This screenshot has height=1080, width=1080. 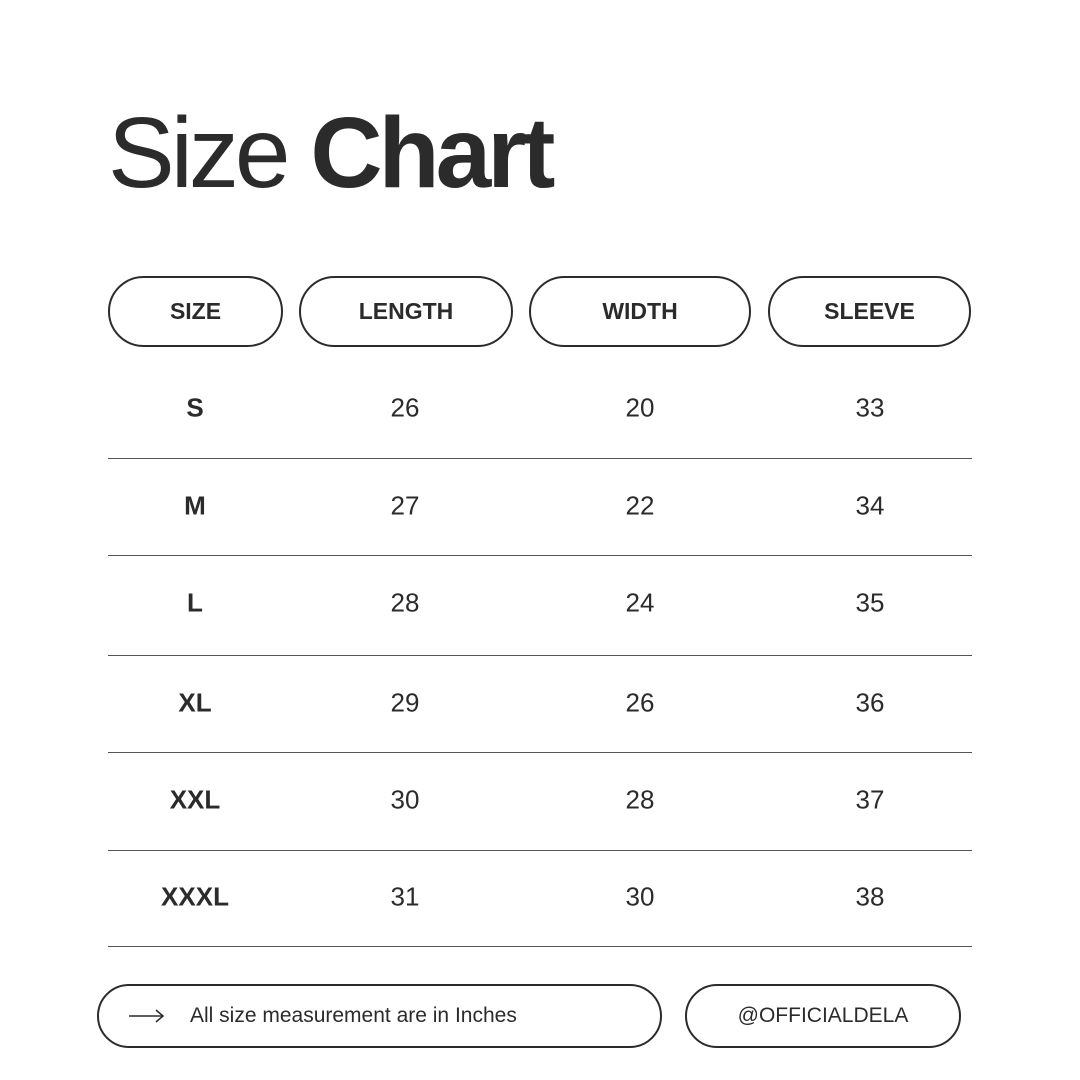 What do you see at coordinates (870, 896) in the screenshot?
I see `cell-sleeve: 38` at bounding box center [870, 896].